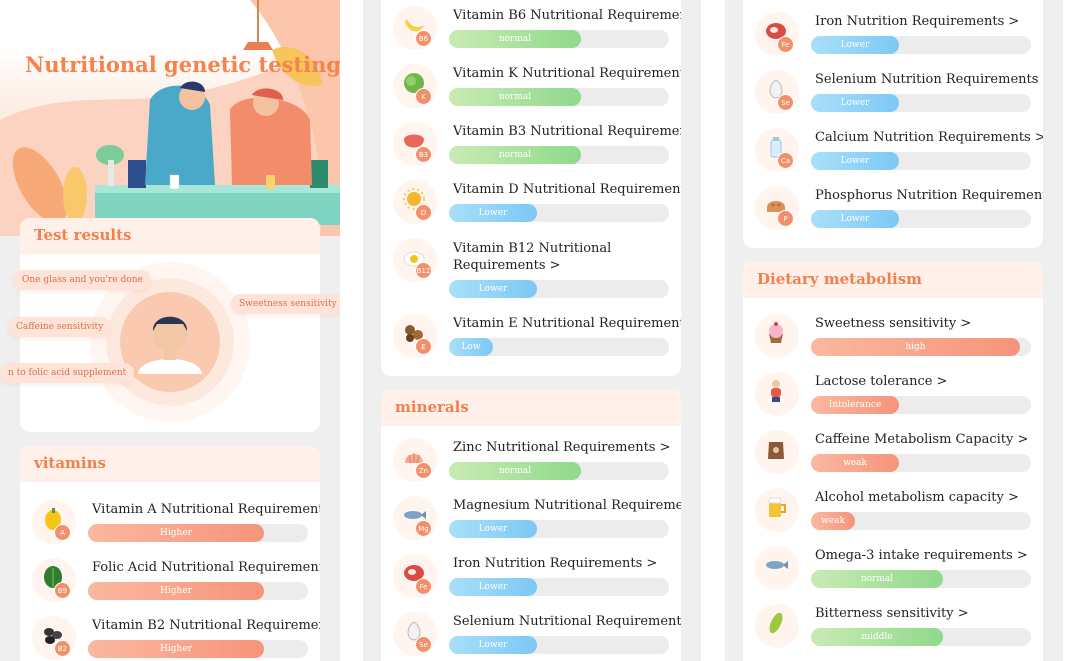  Describe the element at coordinates (415, 28) in the screenshot. I see `banana-icon: B6` at that location.